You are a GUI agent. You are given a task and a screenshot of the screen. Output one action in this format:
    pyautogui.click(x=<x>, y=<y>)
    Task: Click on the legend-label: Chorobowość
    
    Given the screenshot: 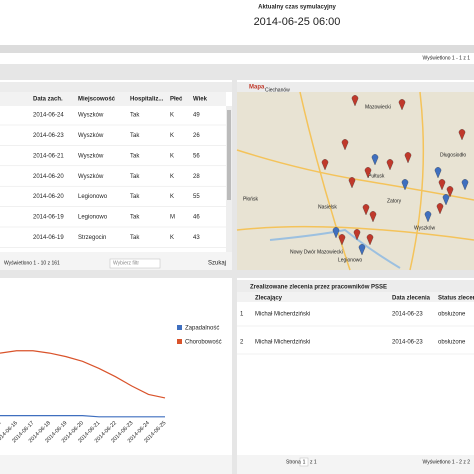 What is the action you would take?
    pyautogui.click(x=203, y=343)
    